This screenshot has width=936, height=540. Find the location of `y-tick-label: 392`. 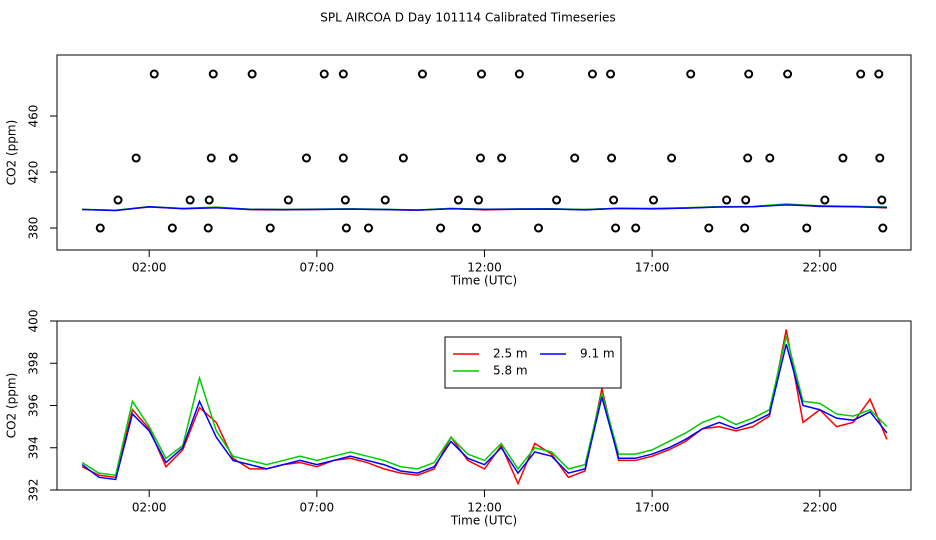

y-tick-label: 392 is located at coordinates (34, 490).